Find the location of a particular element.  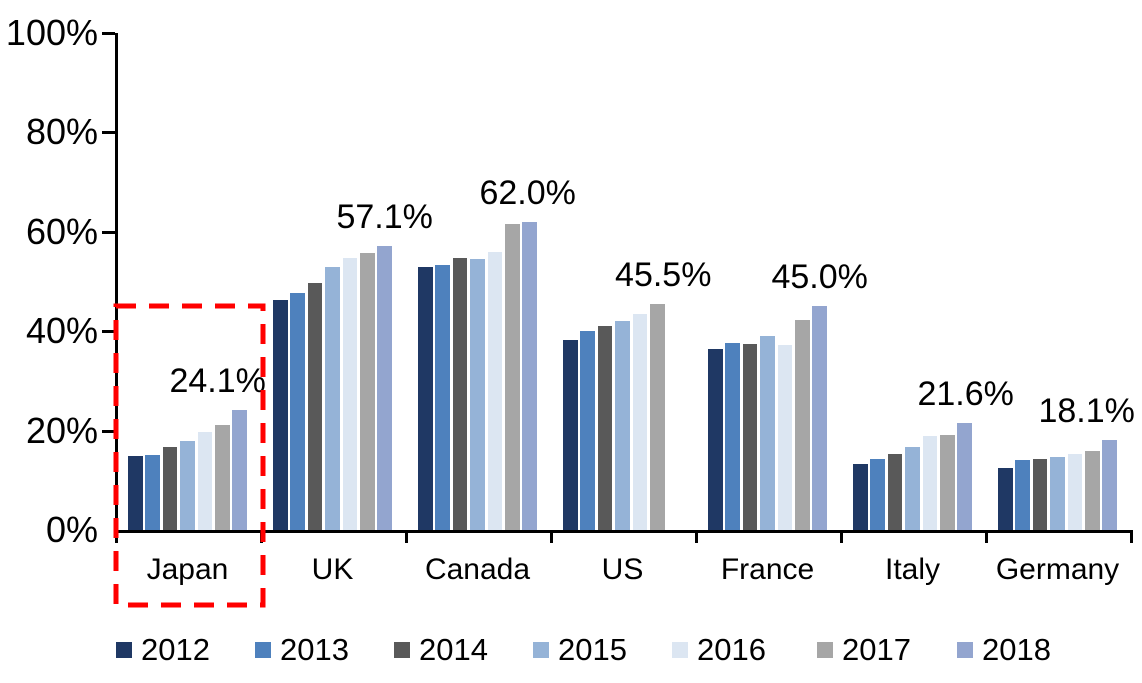

bar-italy-2016 is located at coordinates (930, 483).